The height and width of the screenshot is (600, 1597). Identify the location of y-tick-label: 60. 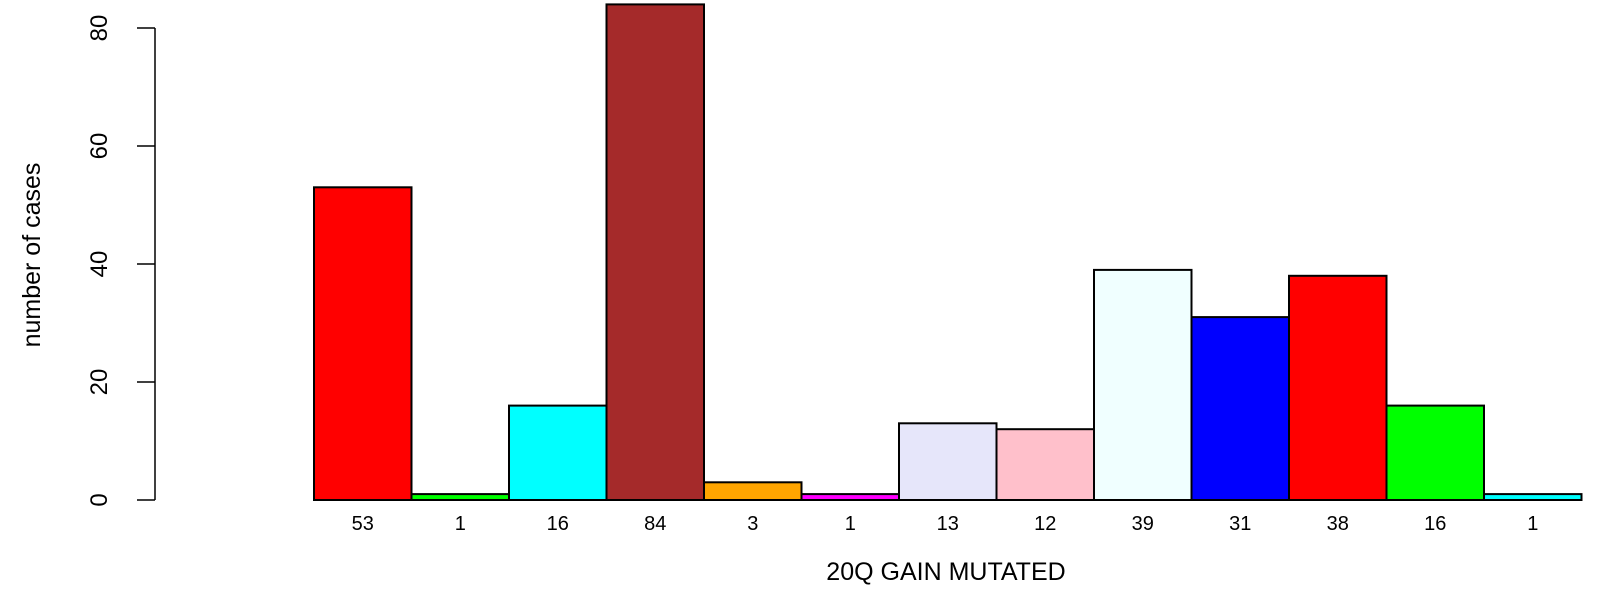
(99, 146).